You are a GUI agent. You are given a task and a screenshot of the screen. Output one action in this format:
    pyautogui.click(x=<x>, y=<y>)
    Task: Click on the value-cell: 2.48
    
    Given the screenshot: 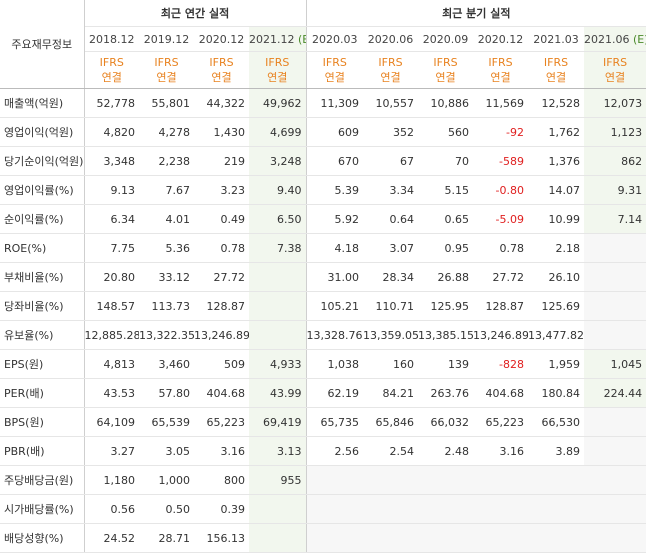 What is the action you would take?
    pyautogui.click(x=446, y=451)
    